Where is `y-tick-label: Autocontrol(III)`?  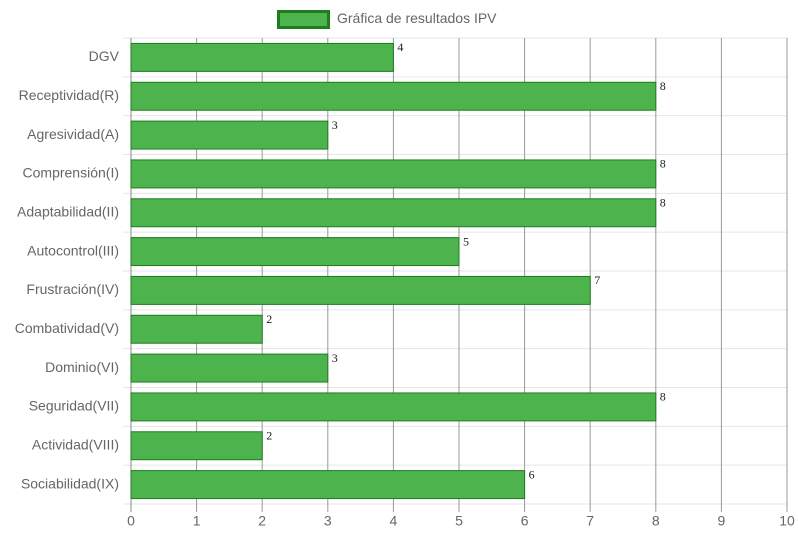
y-tick-label: Autocontrol(III) is located at coordinates (73, 250).